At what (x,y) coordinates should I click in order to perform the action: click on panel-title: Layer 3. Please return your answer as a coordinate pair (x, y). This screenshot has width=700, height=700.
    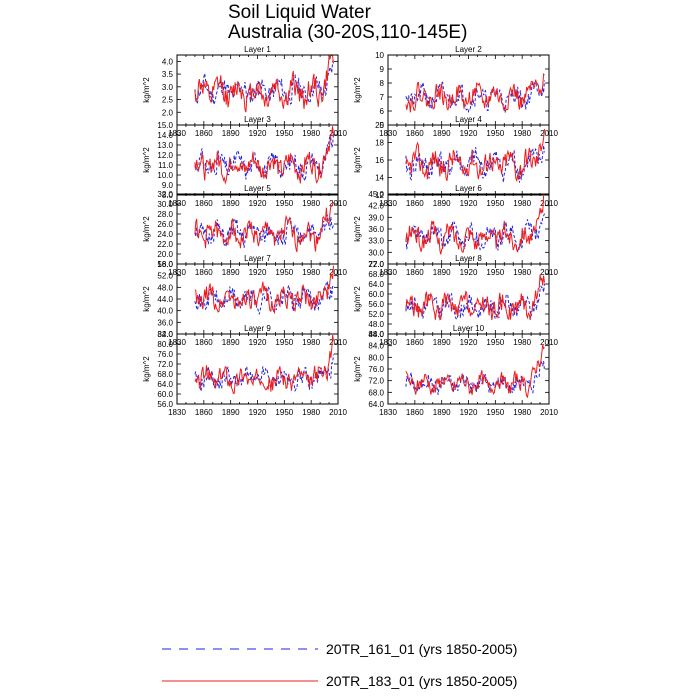
    Looking at the image, I should click on (257, 119).